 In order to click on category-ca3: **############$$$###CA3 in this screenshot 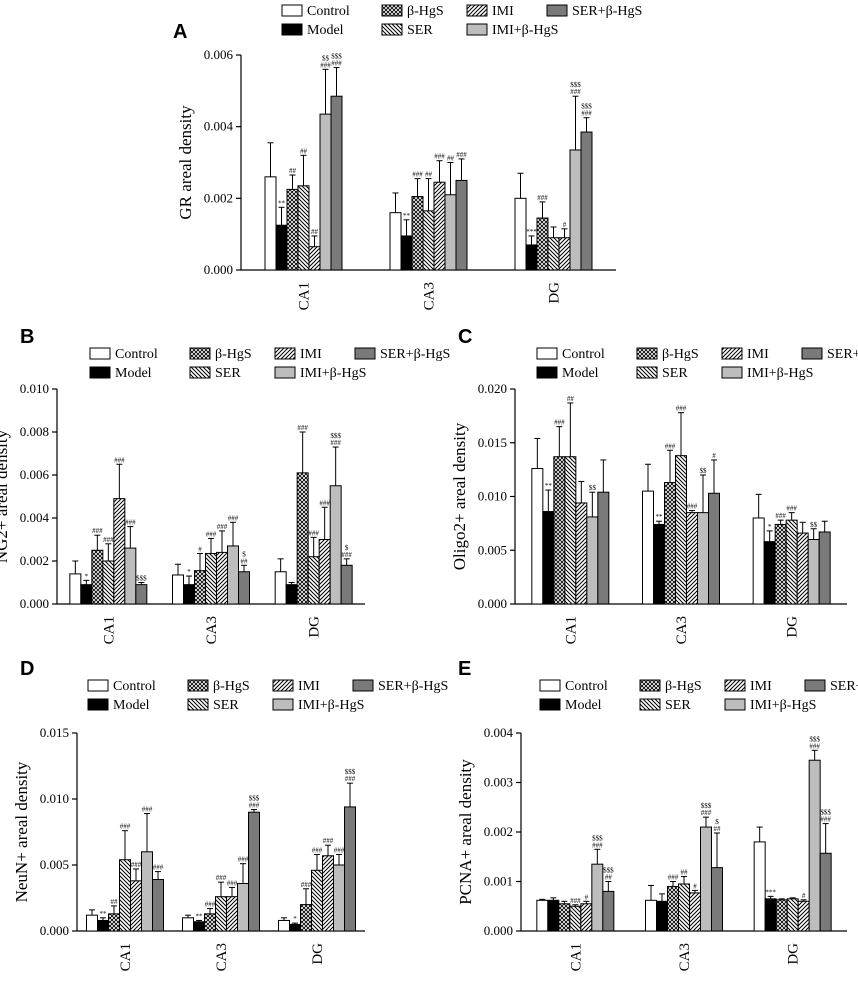, I will do `click(221, 883)`.